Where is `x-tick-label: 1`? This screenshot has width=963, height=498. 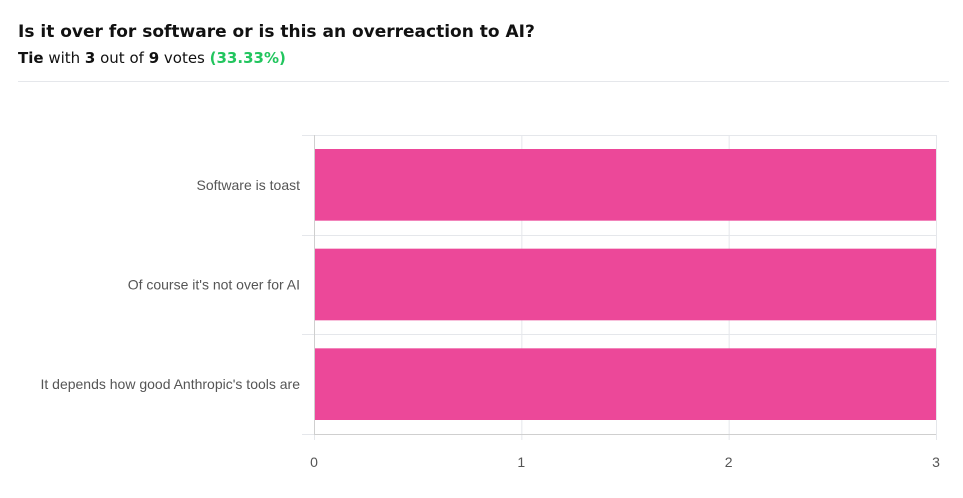 x-tick-label: 1 is located at coordinates (521, 462).